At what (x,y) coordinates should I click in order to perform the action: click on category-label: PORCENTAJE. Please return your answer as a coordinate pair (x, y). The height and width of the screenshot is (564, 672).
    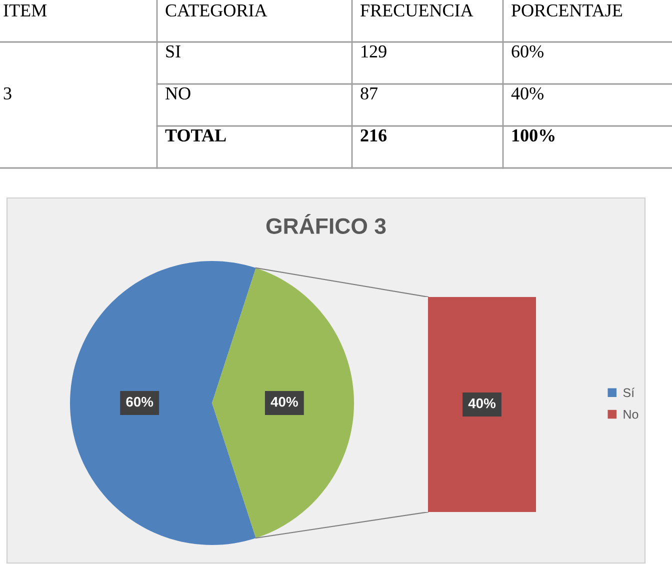
    Looking at the image, I should click on (567, 10).